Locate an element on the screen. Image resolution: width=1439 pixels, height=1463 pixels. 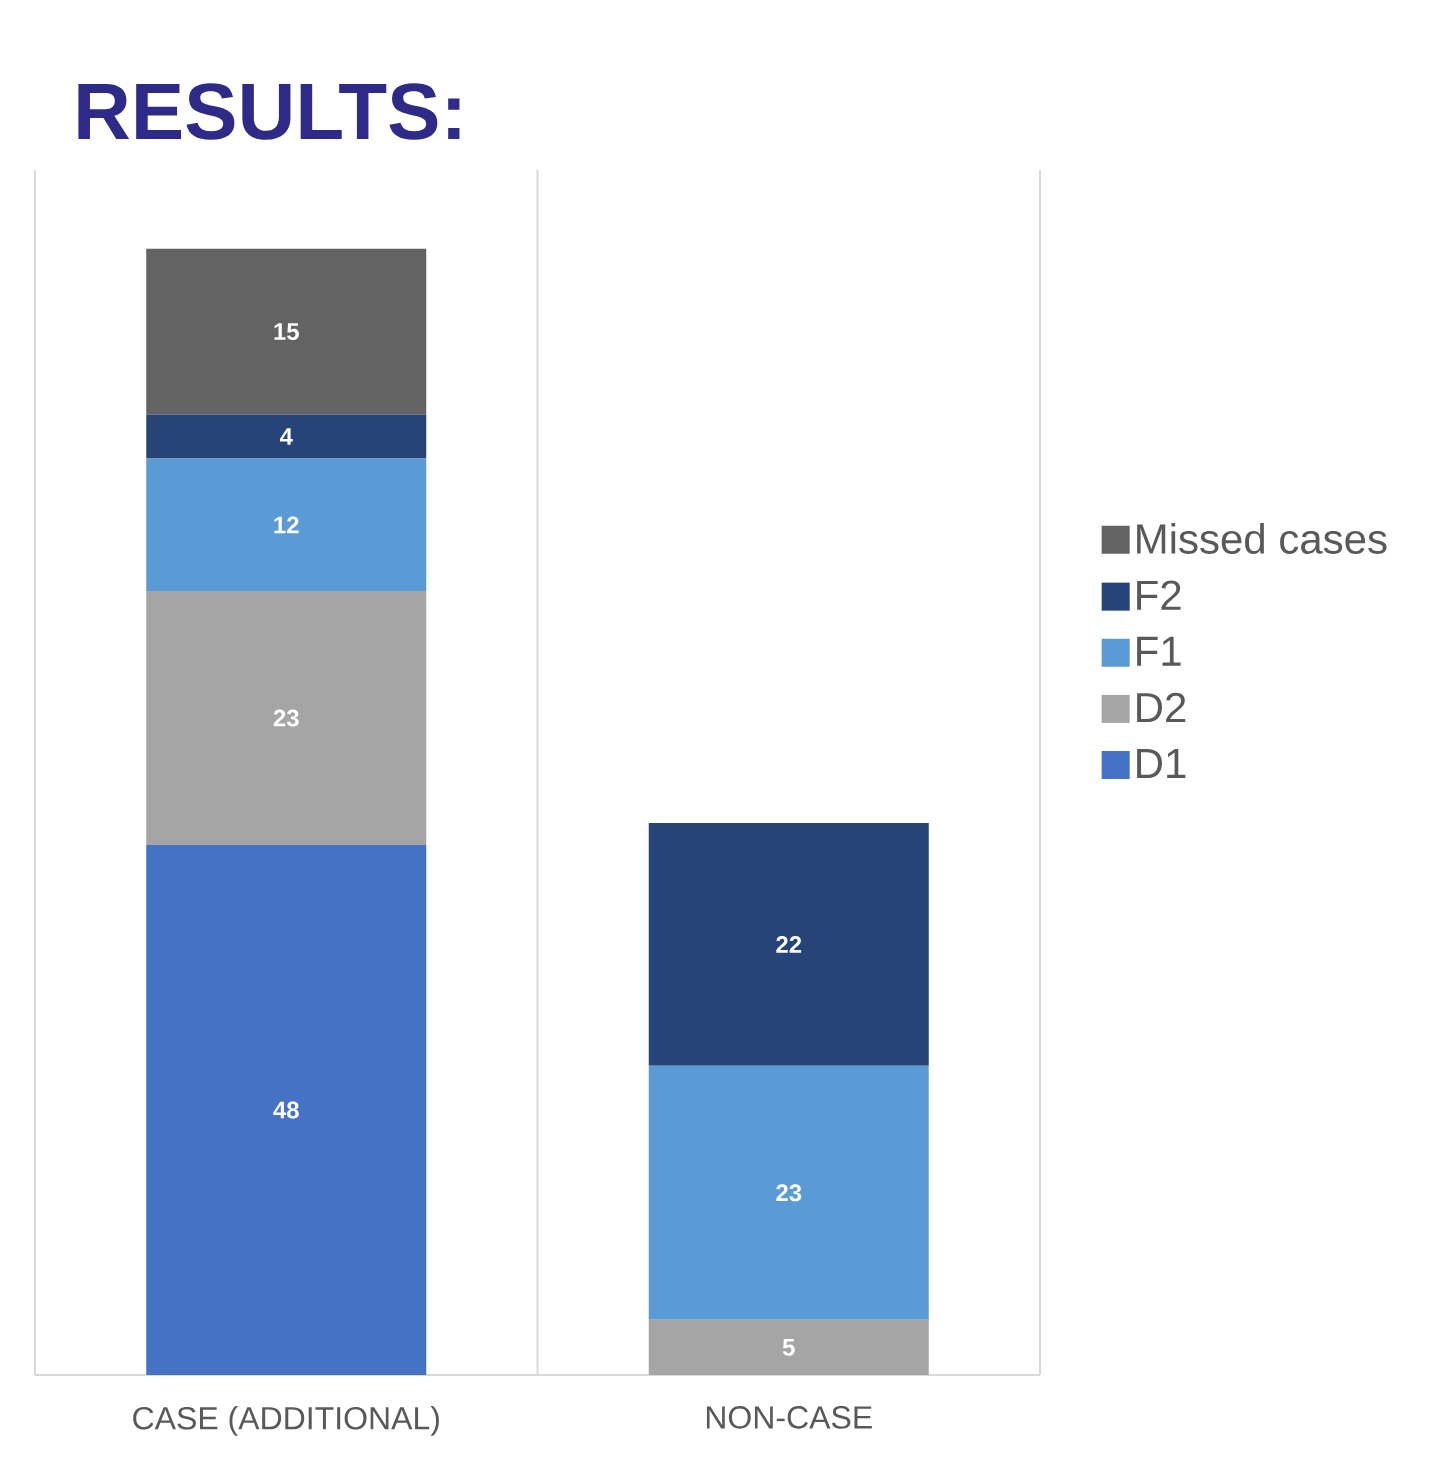
x-tick-label: CASE (ADDITIONAL) is located at coordinates (286, 1421).